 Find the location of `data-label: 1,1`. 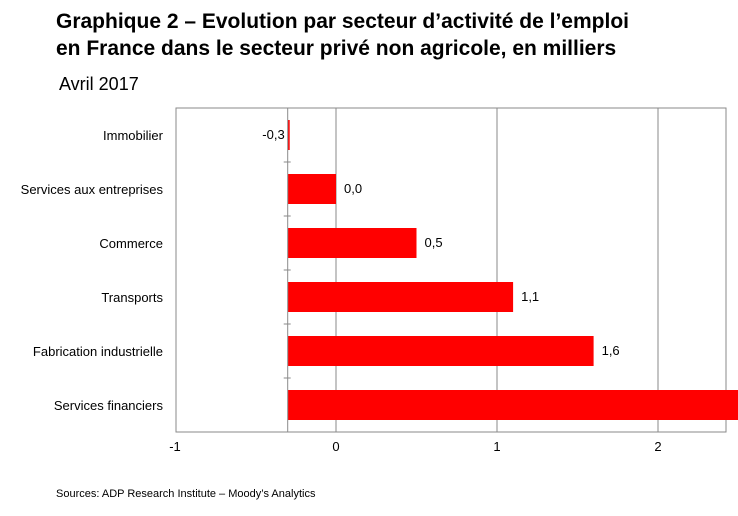

data-label: 1,1 is located at coordinates (530, 296).